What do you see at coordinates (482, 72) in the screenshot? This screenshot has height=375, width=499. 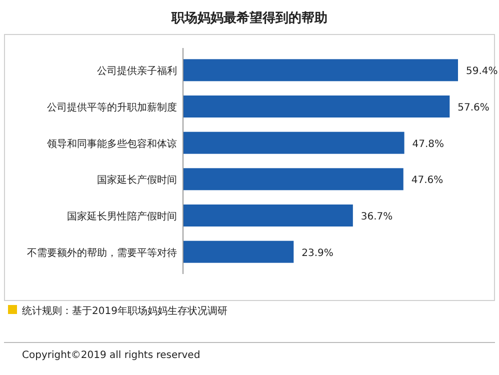 I see `data-label: 59.4%` at bounding box center [482, 72].